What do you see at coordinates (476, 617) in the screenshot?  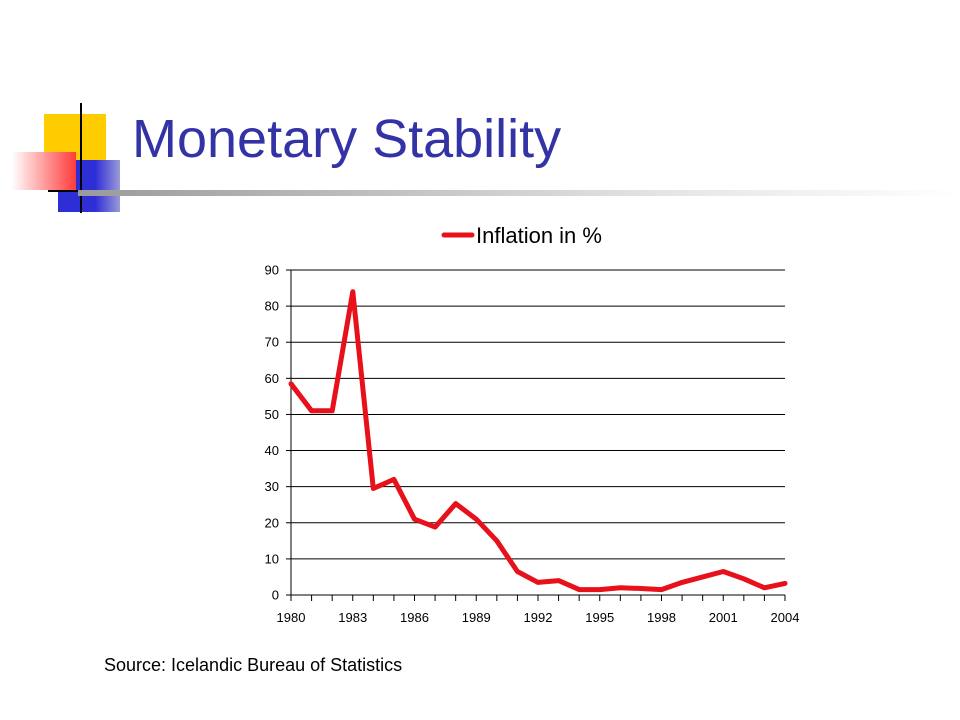 I see `x-tick-label: 1989` at bounding box center [476, 617].